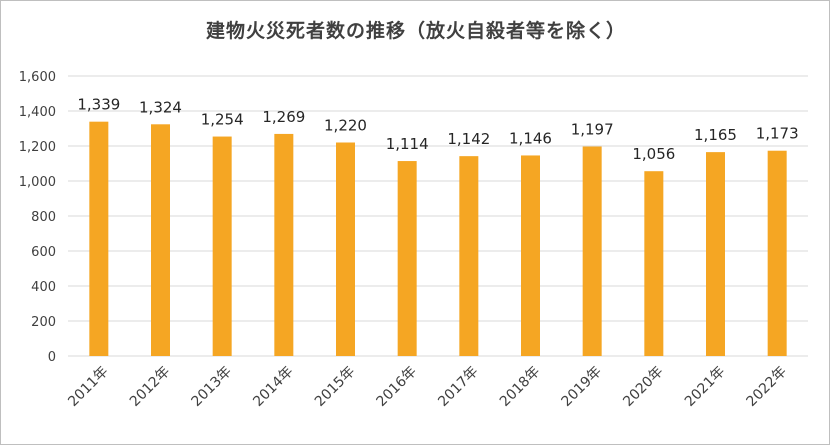 The width and height of the screenshot is (832, 447). I want to click on x-tick-label: 2012年, so click(150, 387).